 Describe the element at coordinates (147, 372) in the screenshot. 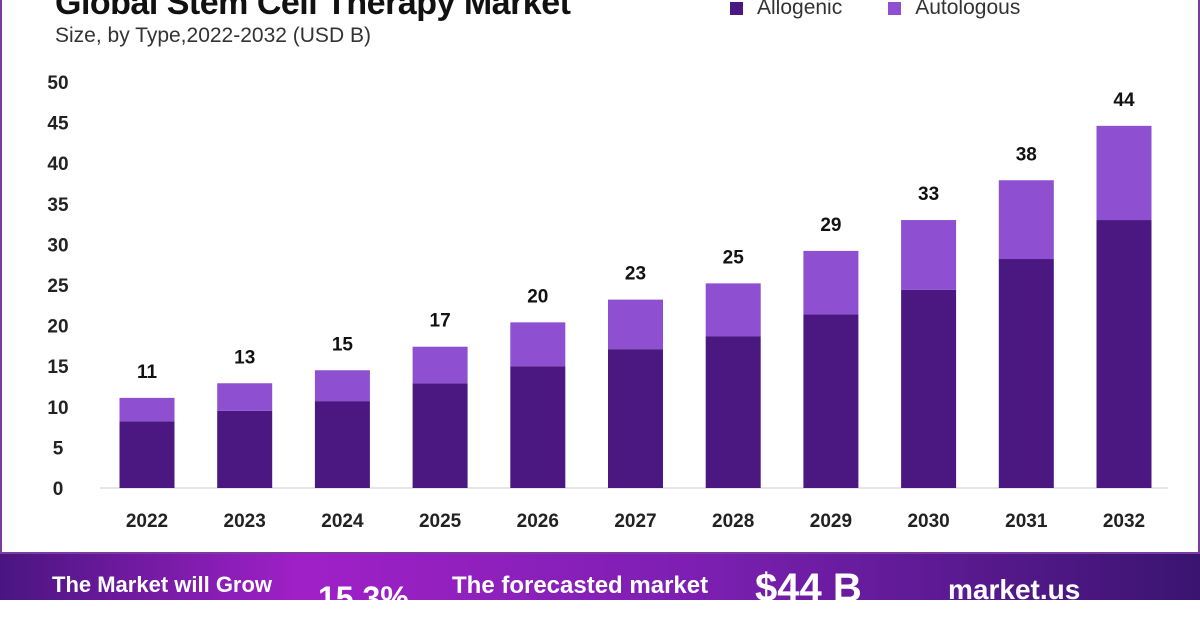

I see `data-label: 11` at that location.